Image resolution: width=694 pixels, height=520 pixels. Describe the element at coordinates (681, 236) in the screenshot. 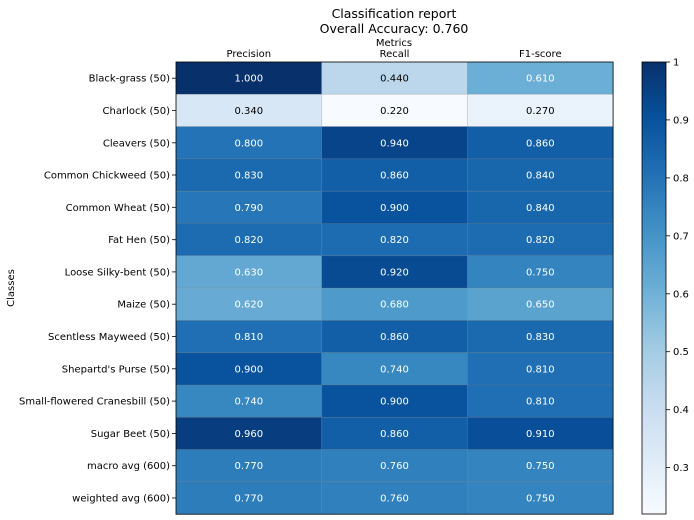

I see `colorbar-tick-label: 0.7` at that location.